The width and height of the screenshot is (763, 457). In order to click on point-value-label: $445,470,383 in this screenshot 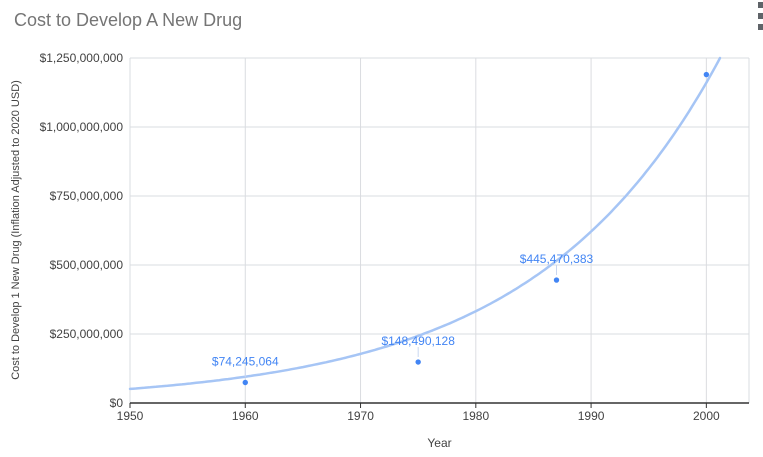, I will do `click(557, 259)`.